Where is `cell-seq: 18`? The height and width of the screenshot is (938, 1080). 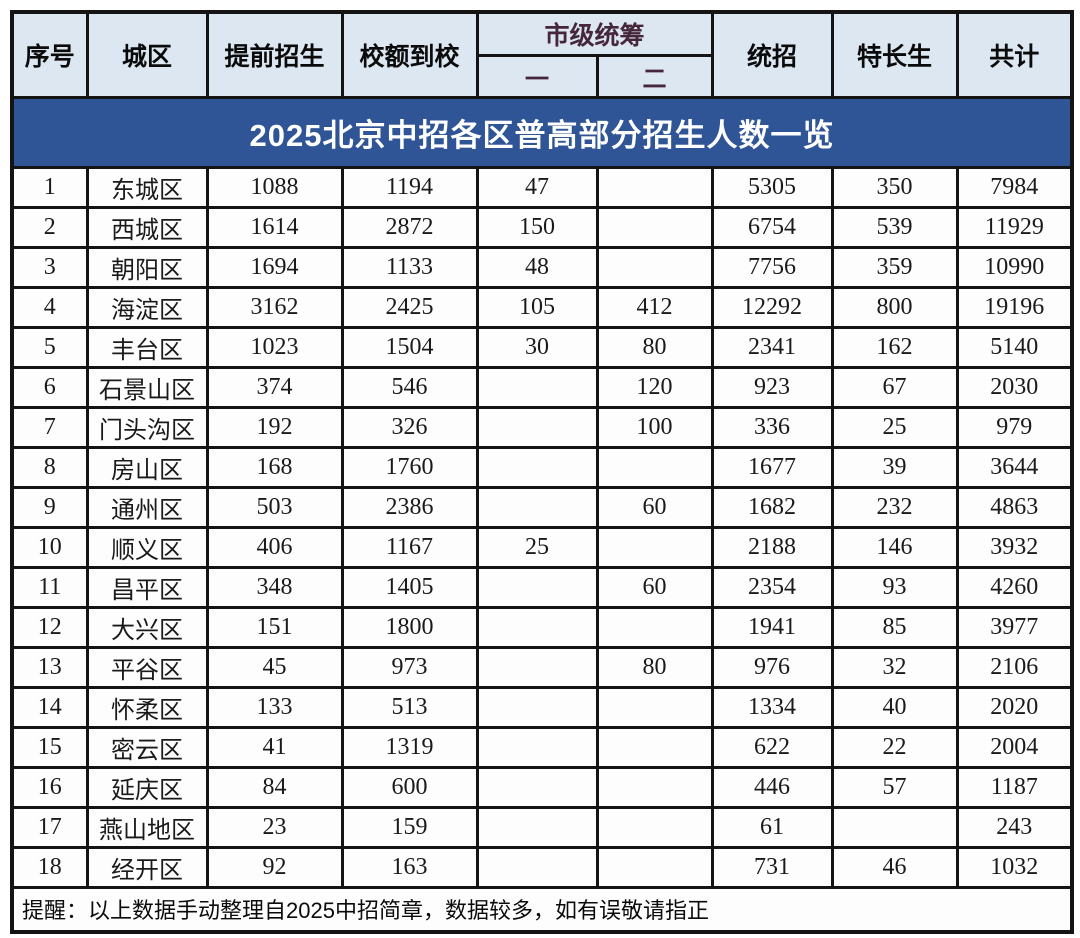 cell-seq: 18 is located at coordinates (49, 867).